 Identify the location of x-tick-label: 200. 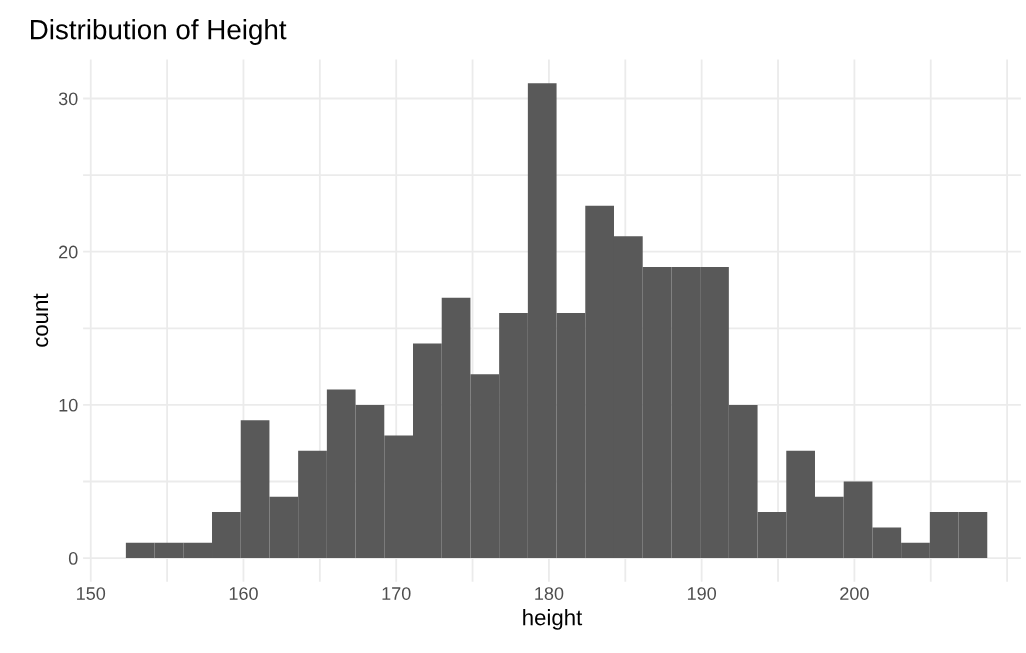
(854, 593).